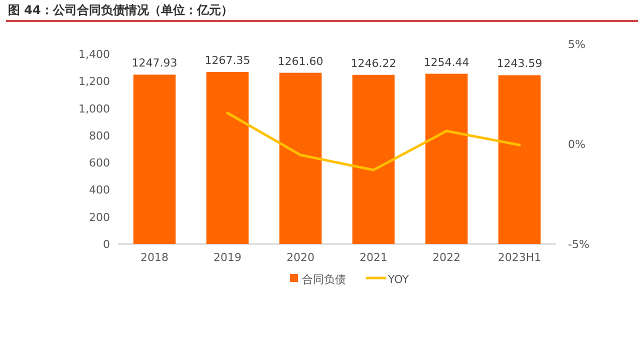 The height and width of the screenshot is (347, 644). What do you see at coordinates (373, 142) in the screenshot?
I see `line-series` at bounding box center [373, 142].